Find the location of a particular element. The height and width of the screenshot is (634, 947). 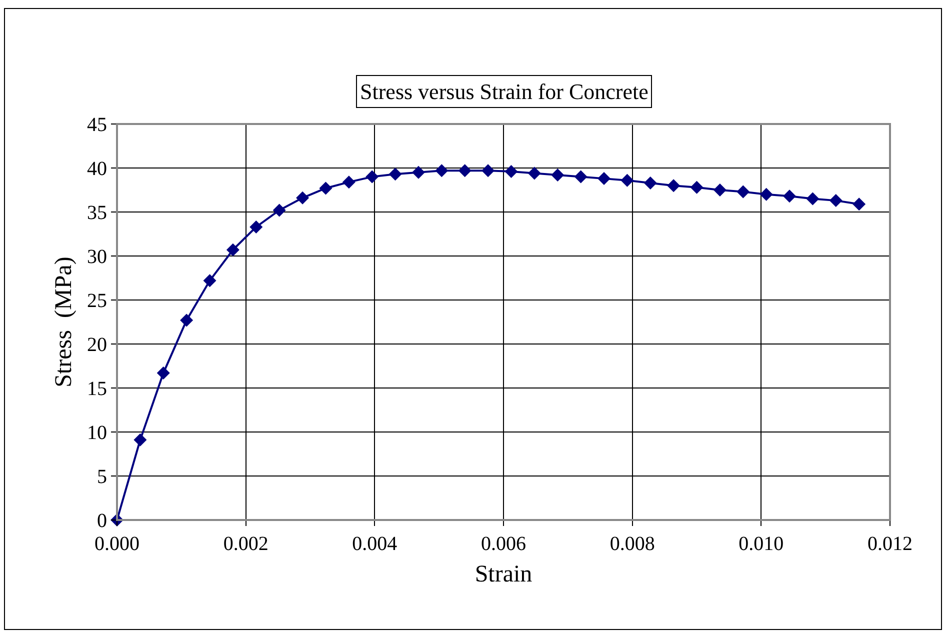

y-axis-title: Stress (MPa) is located at coordinates (64, 322).